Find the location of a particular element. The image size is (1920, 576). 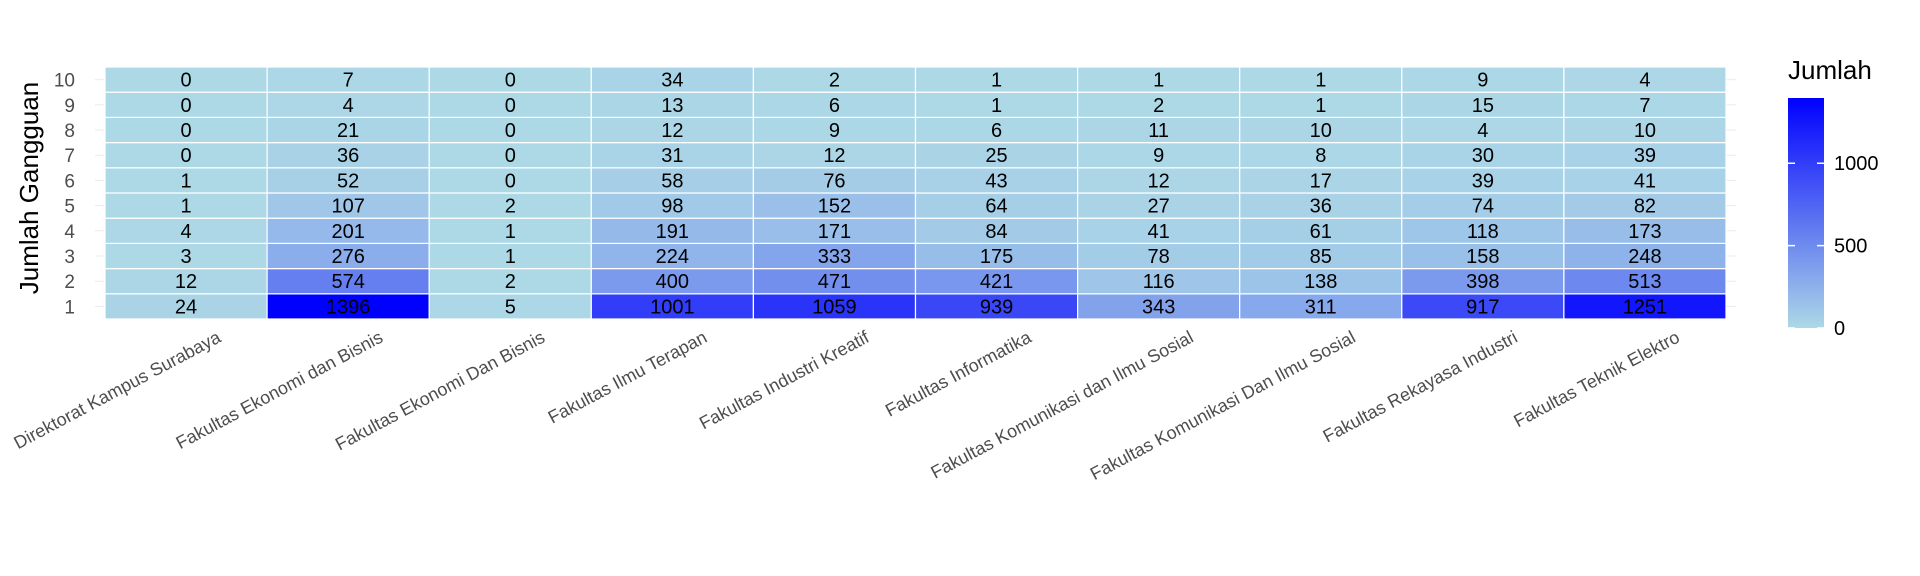

x-tick-label: Fakultas Ilmu Terapan is located at coordinates (627, 377).